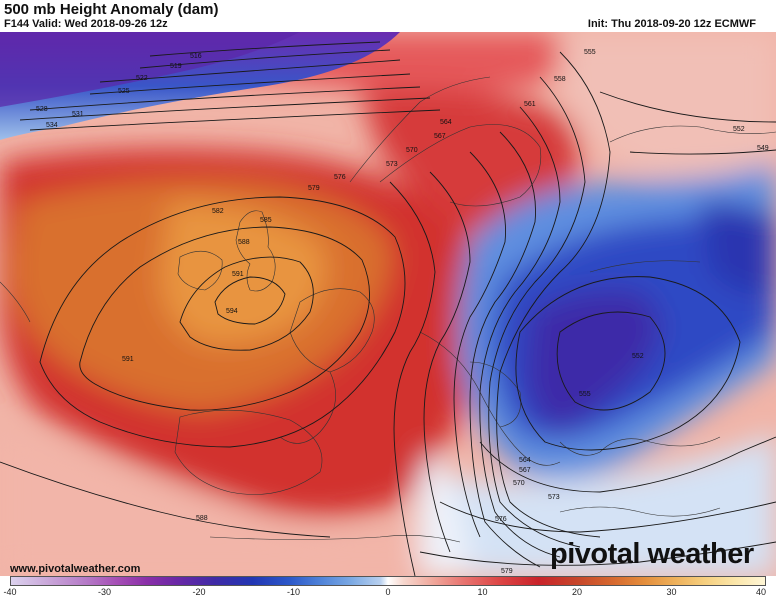  I want to click on contour-label: 534, so click(52, 125).